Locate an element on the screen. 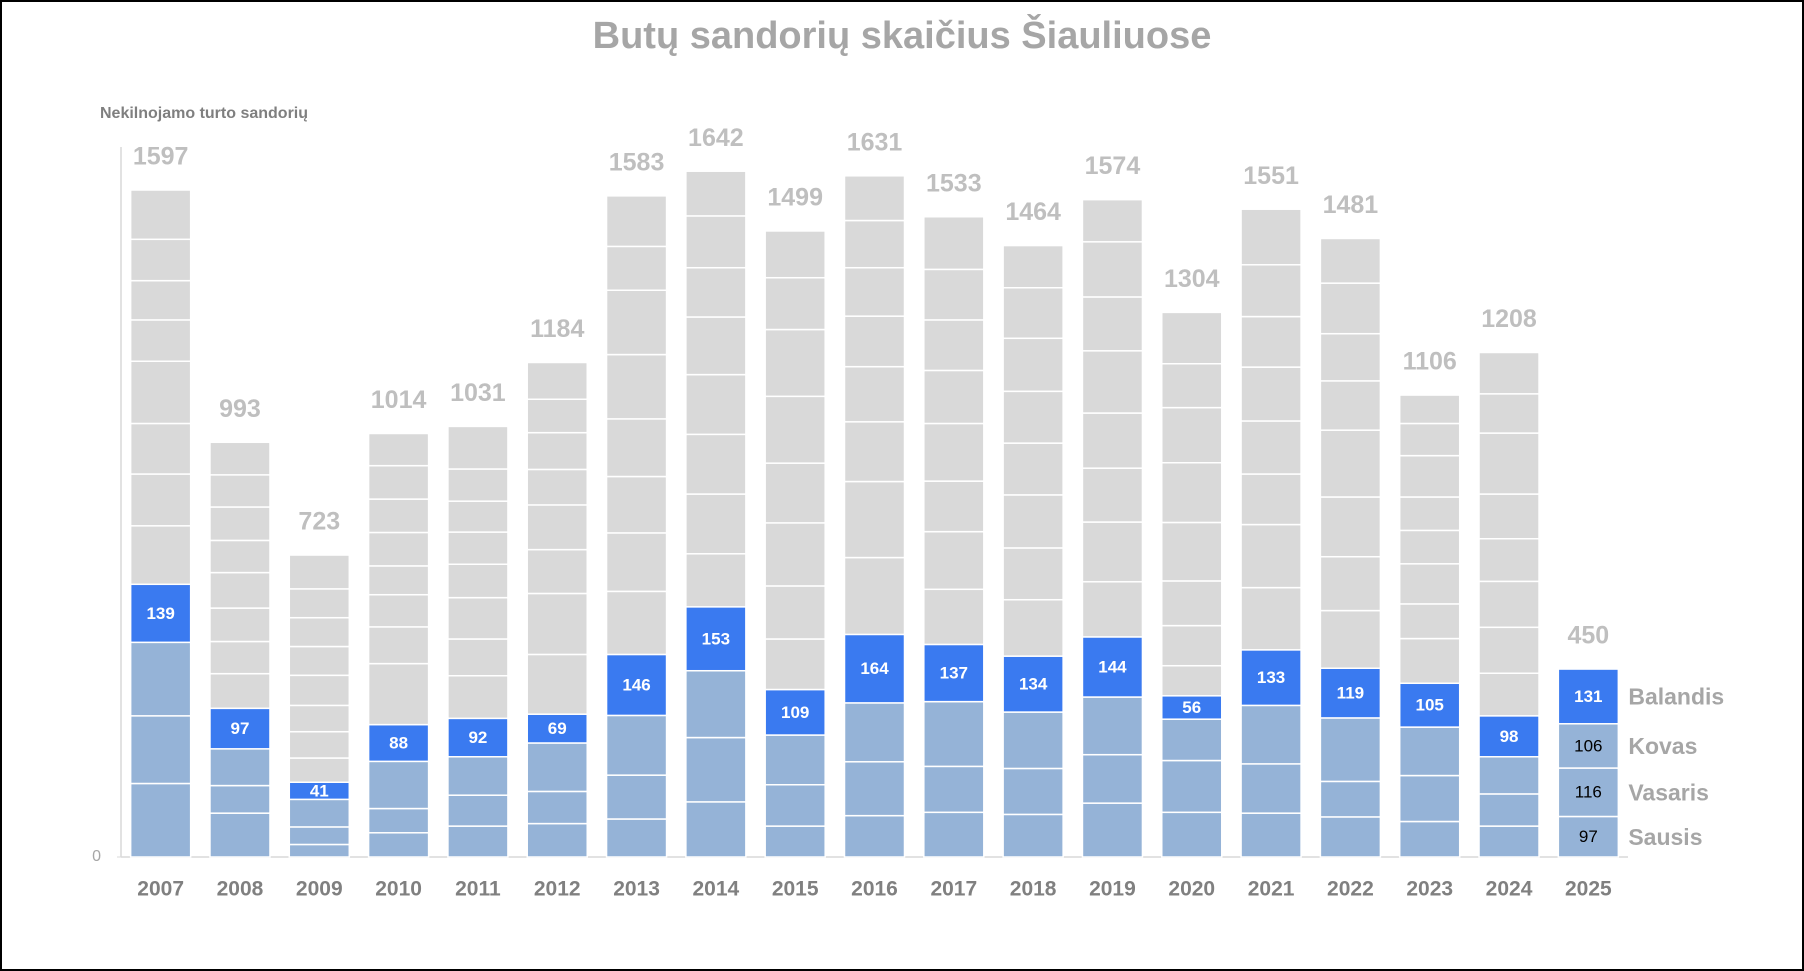 This screenshot has width=1804, height=971. data-label: 105 is located at coordinates (1430, 705).